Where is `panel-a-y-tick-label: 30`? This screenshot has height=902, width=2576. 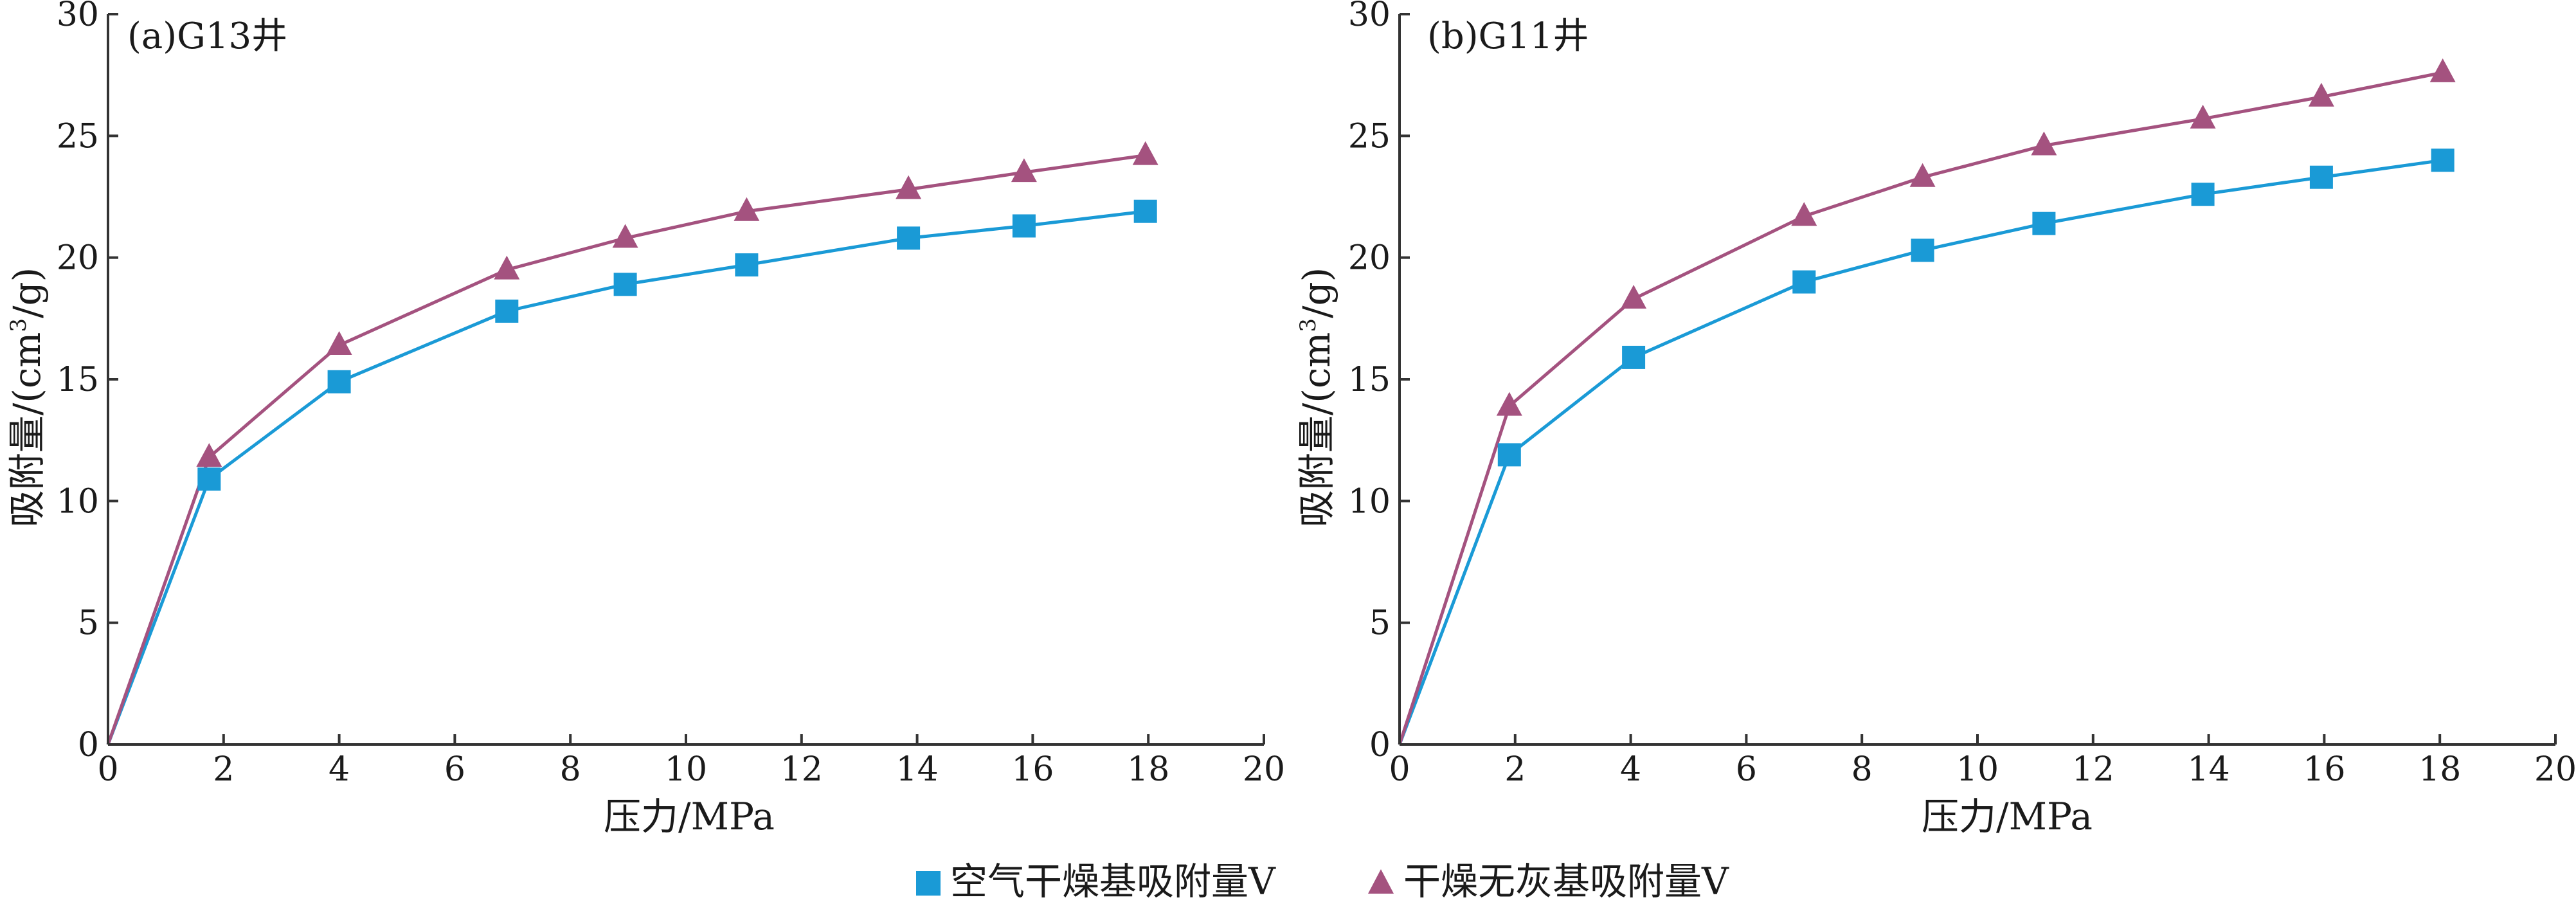 panel-a-y-tick-label: 30 is located at coordinates (78, 17).